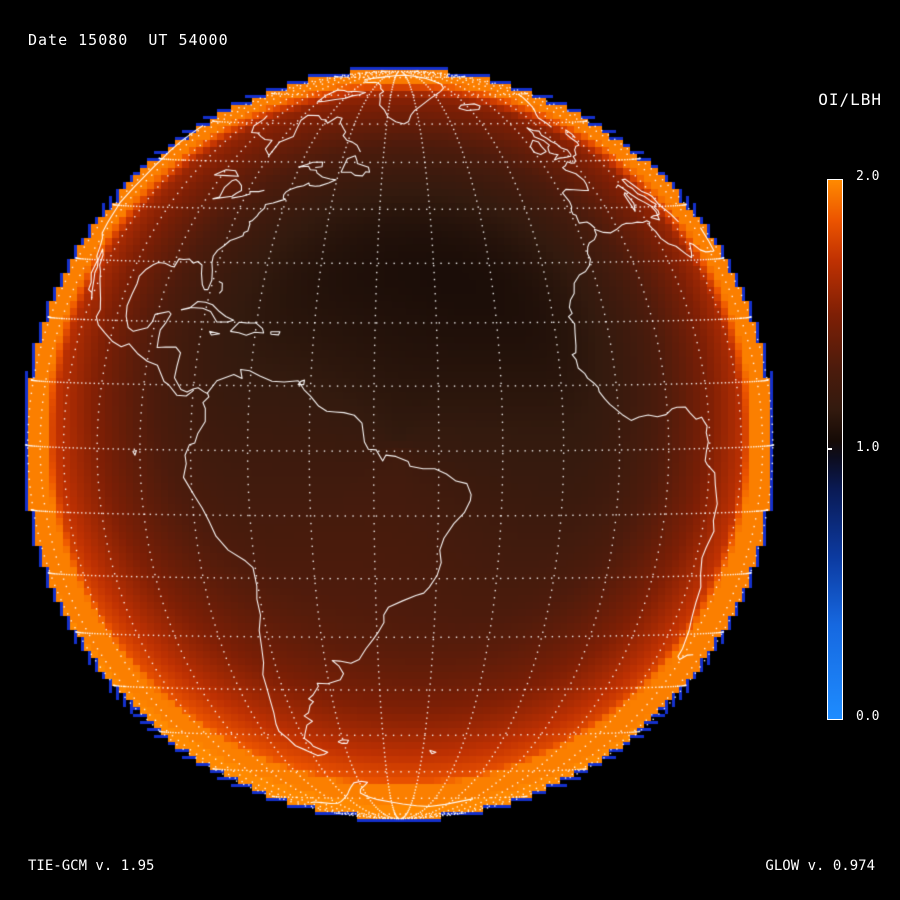 This screenshot has width=900, height=900. I want to click on colorbar-tick-label-max: 2.0, so click(868, 176).